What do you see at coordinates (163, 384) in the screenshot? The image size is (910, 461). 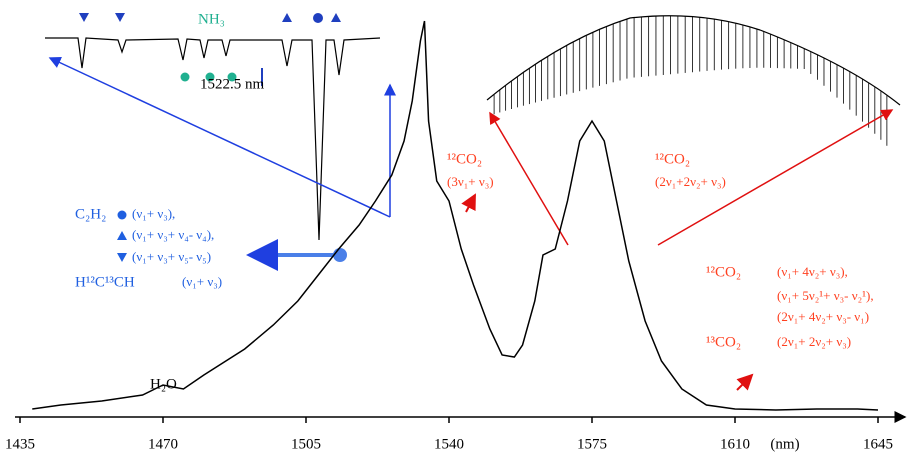 I see `annotation: H₂O` at bounding box center [163, 384].